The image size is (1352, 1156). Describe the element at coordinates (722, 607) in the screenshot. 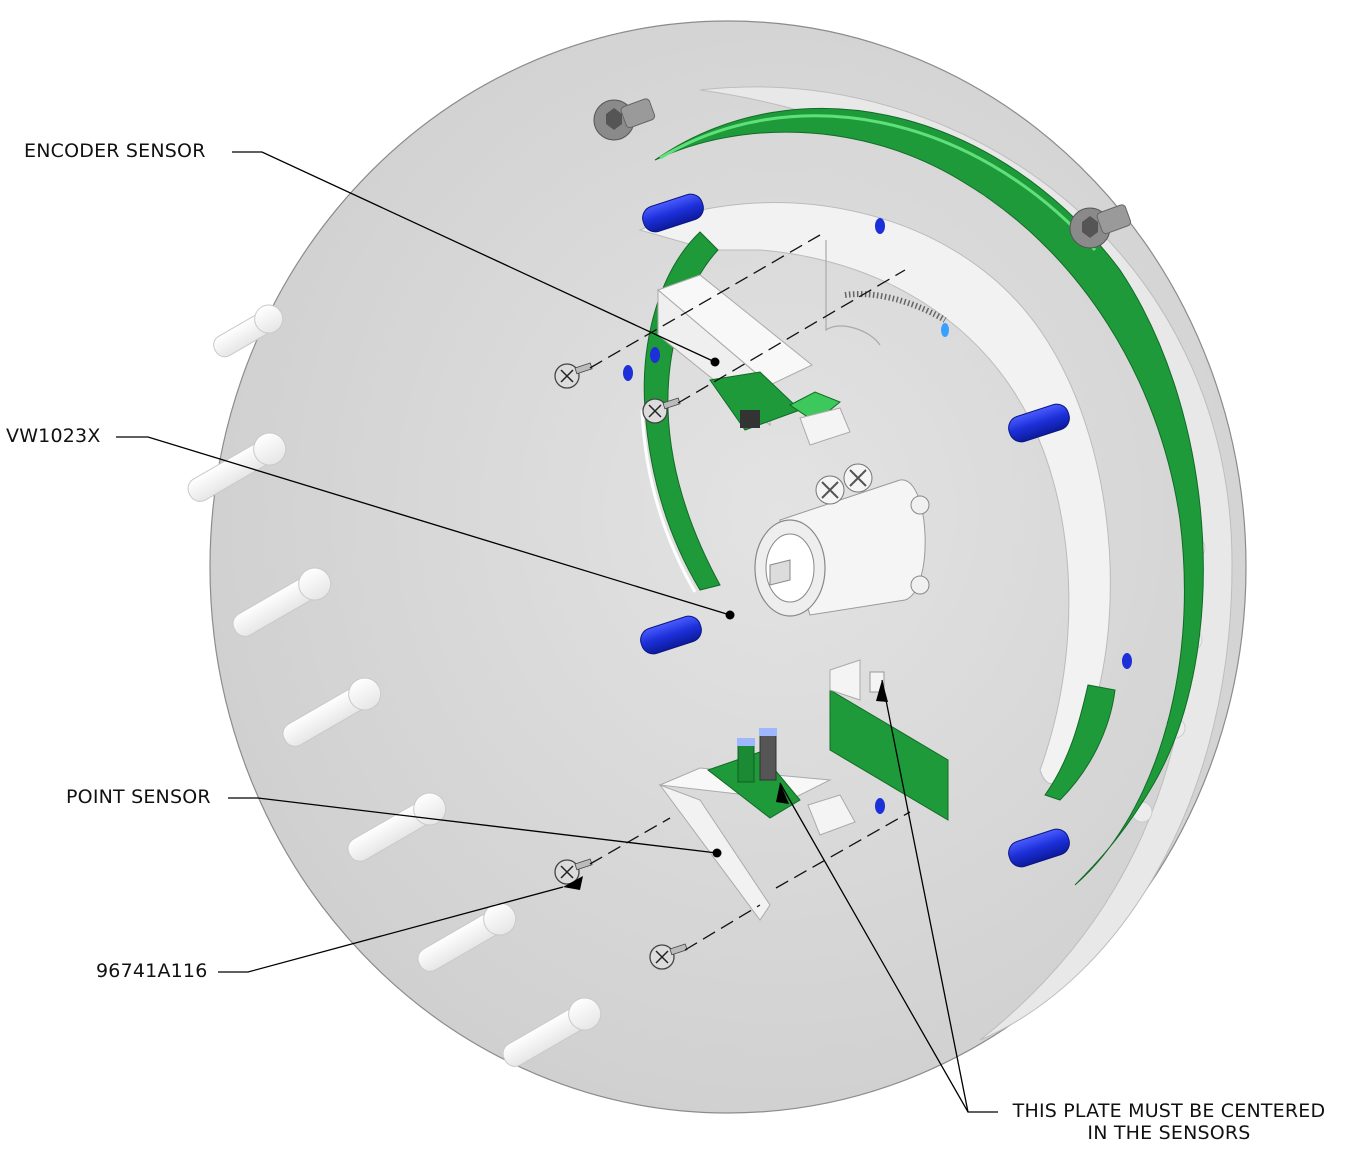

I see `leader-dots` at that location.